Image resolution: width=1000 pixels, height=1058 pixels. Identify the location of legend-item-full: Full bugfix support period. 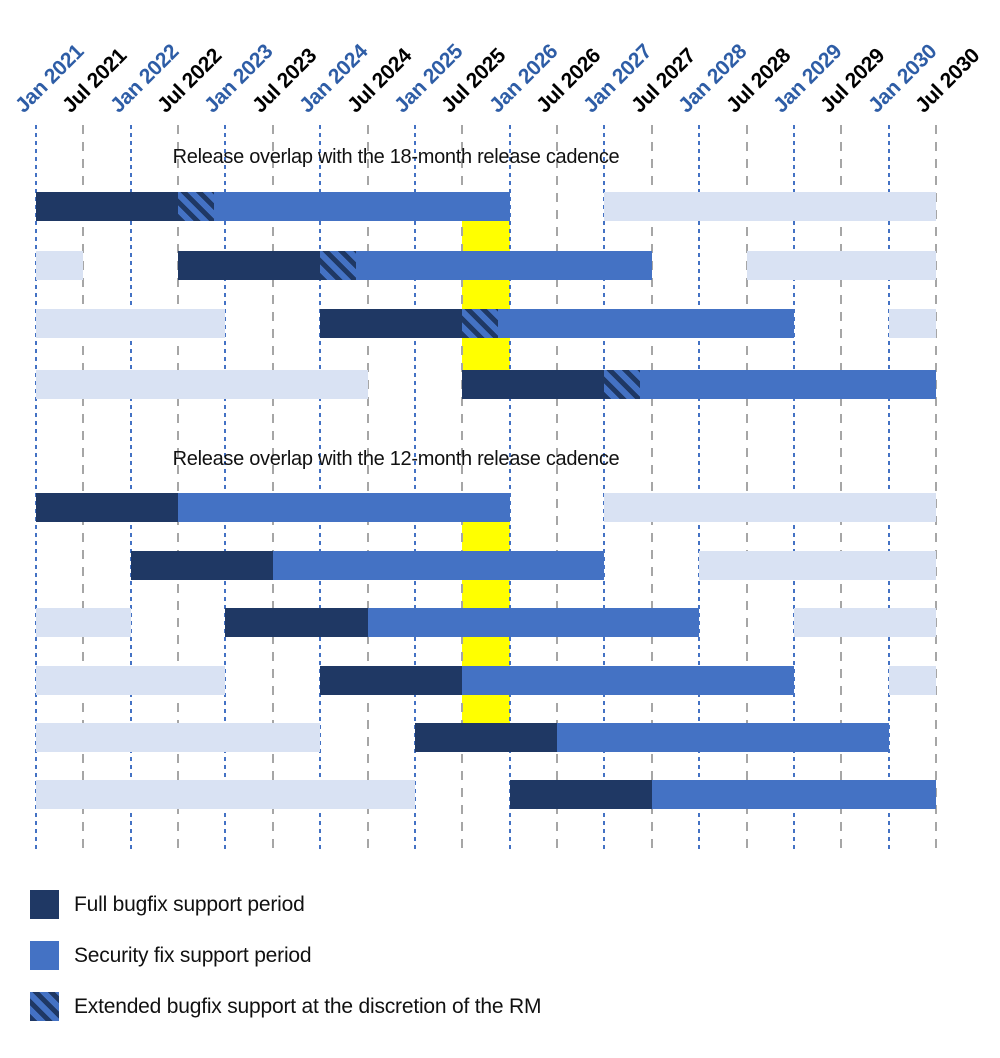
(285, 904).